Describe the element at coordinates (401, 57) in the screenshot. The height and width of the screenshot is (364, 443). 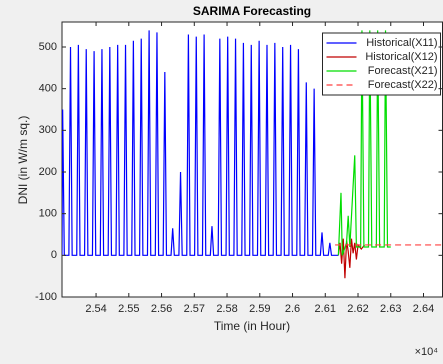
I see `legend-label: Historical(X12)` at that location.